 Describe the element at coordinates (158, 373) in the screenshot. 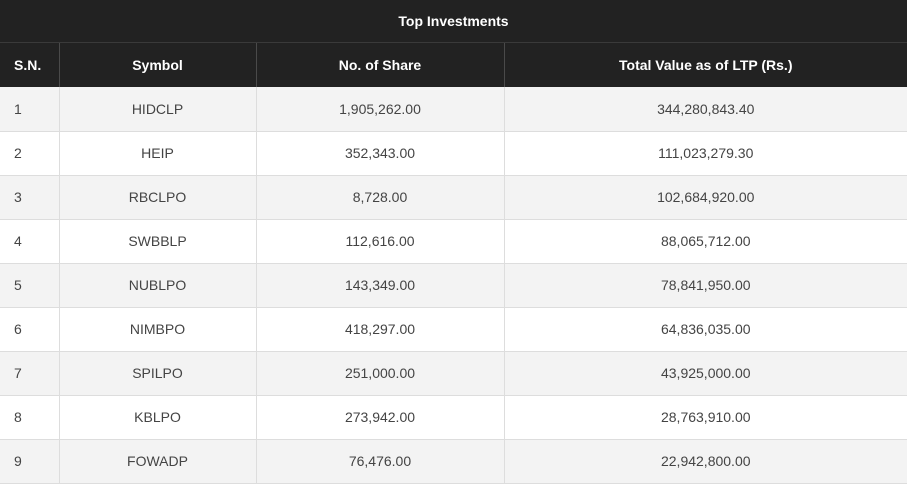

I see `cell-symbol: SPILPO` at that location.